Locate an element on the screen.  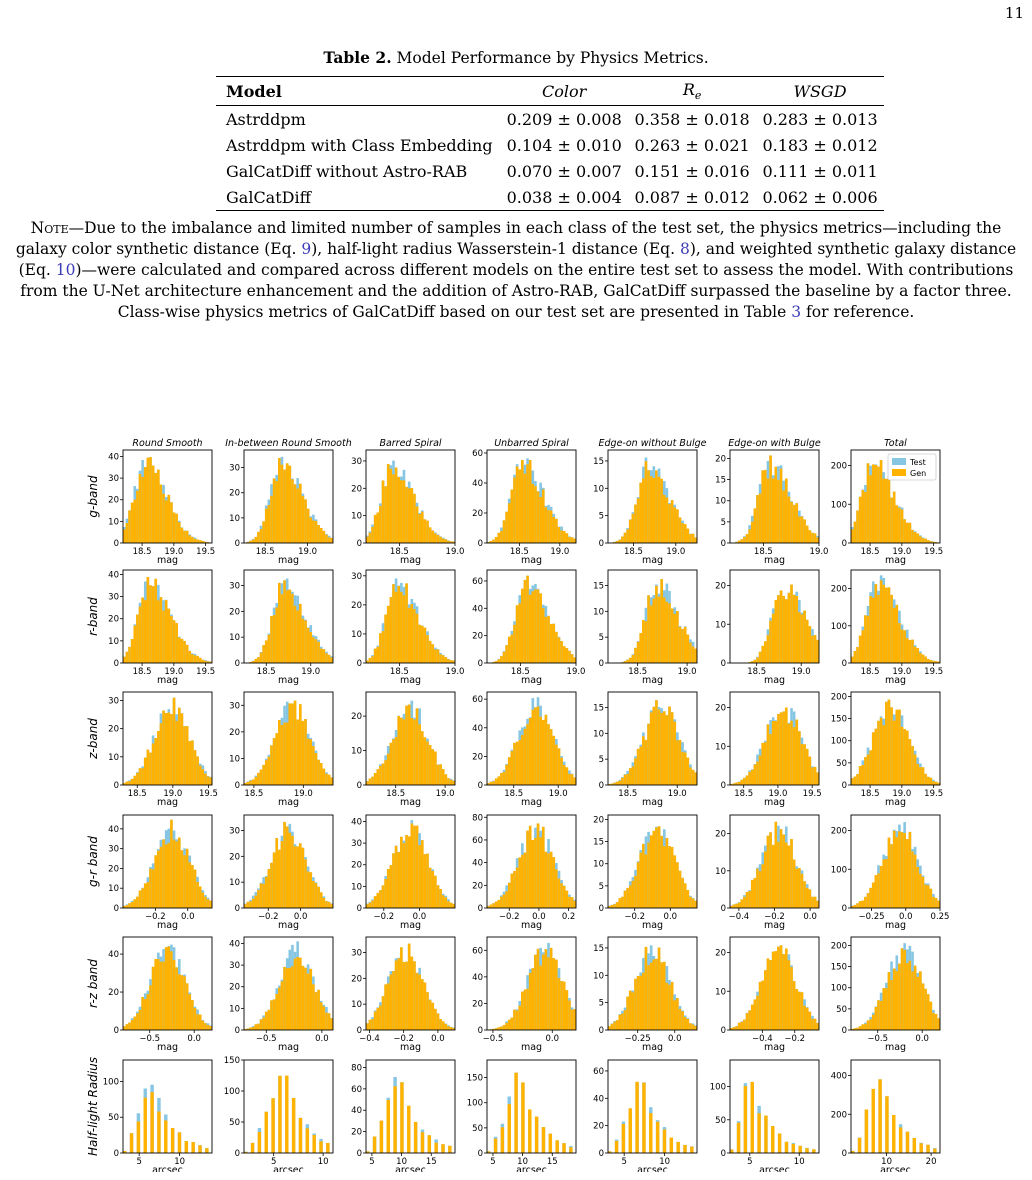
equation-reference-link: 10 is located at coordinates (65, 270).